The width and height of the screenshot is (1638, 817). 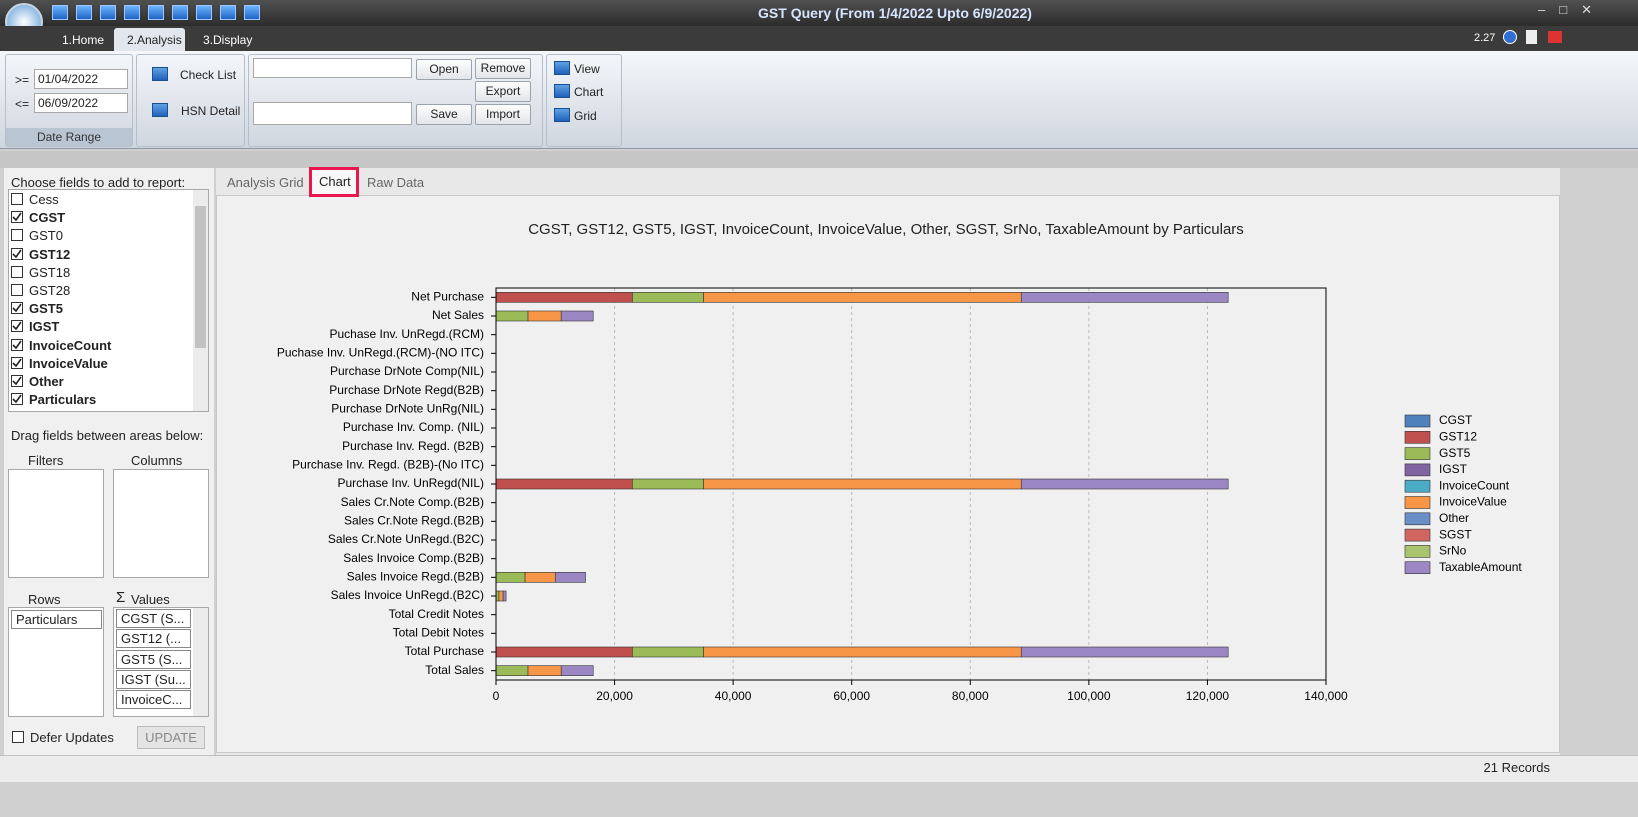 I want to click on view-tab: Raw Data, so click(x=396, y=182).